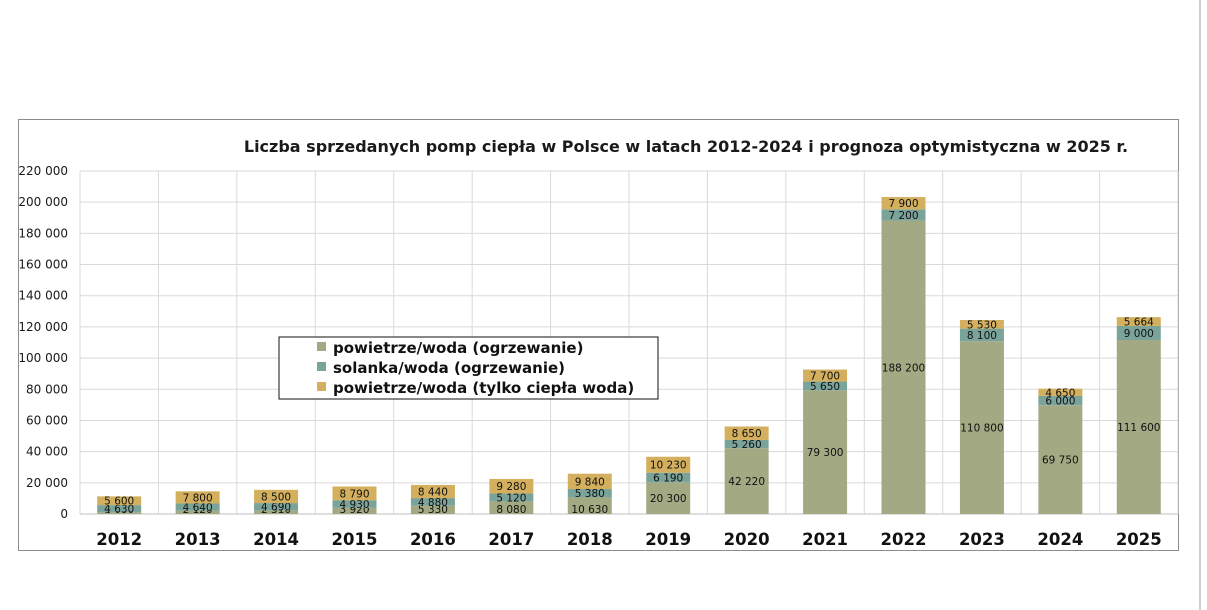  I want to click on data-label: 69 750, so click(1060, 461).